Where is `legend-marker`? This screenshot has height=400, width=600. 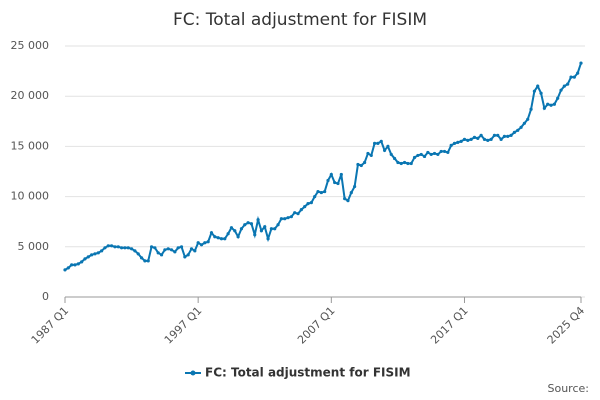
legend-marker is located at coordinates (193, 373).